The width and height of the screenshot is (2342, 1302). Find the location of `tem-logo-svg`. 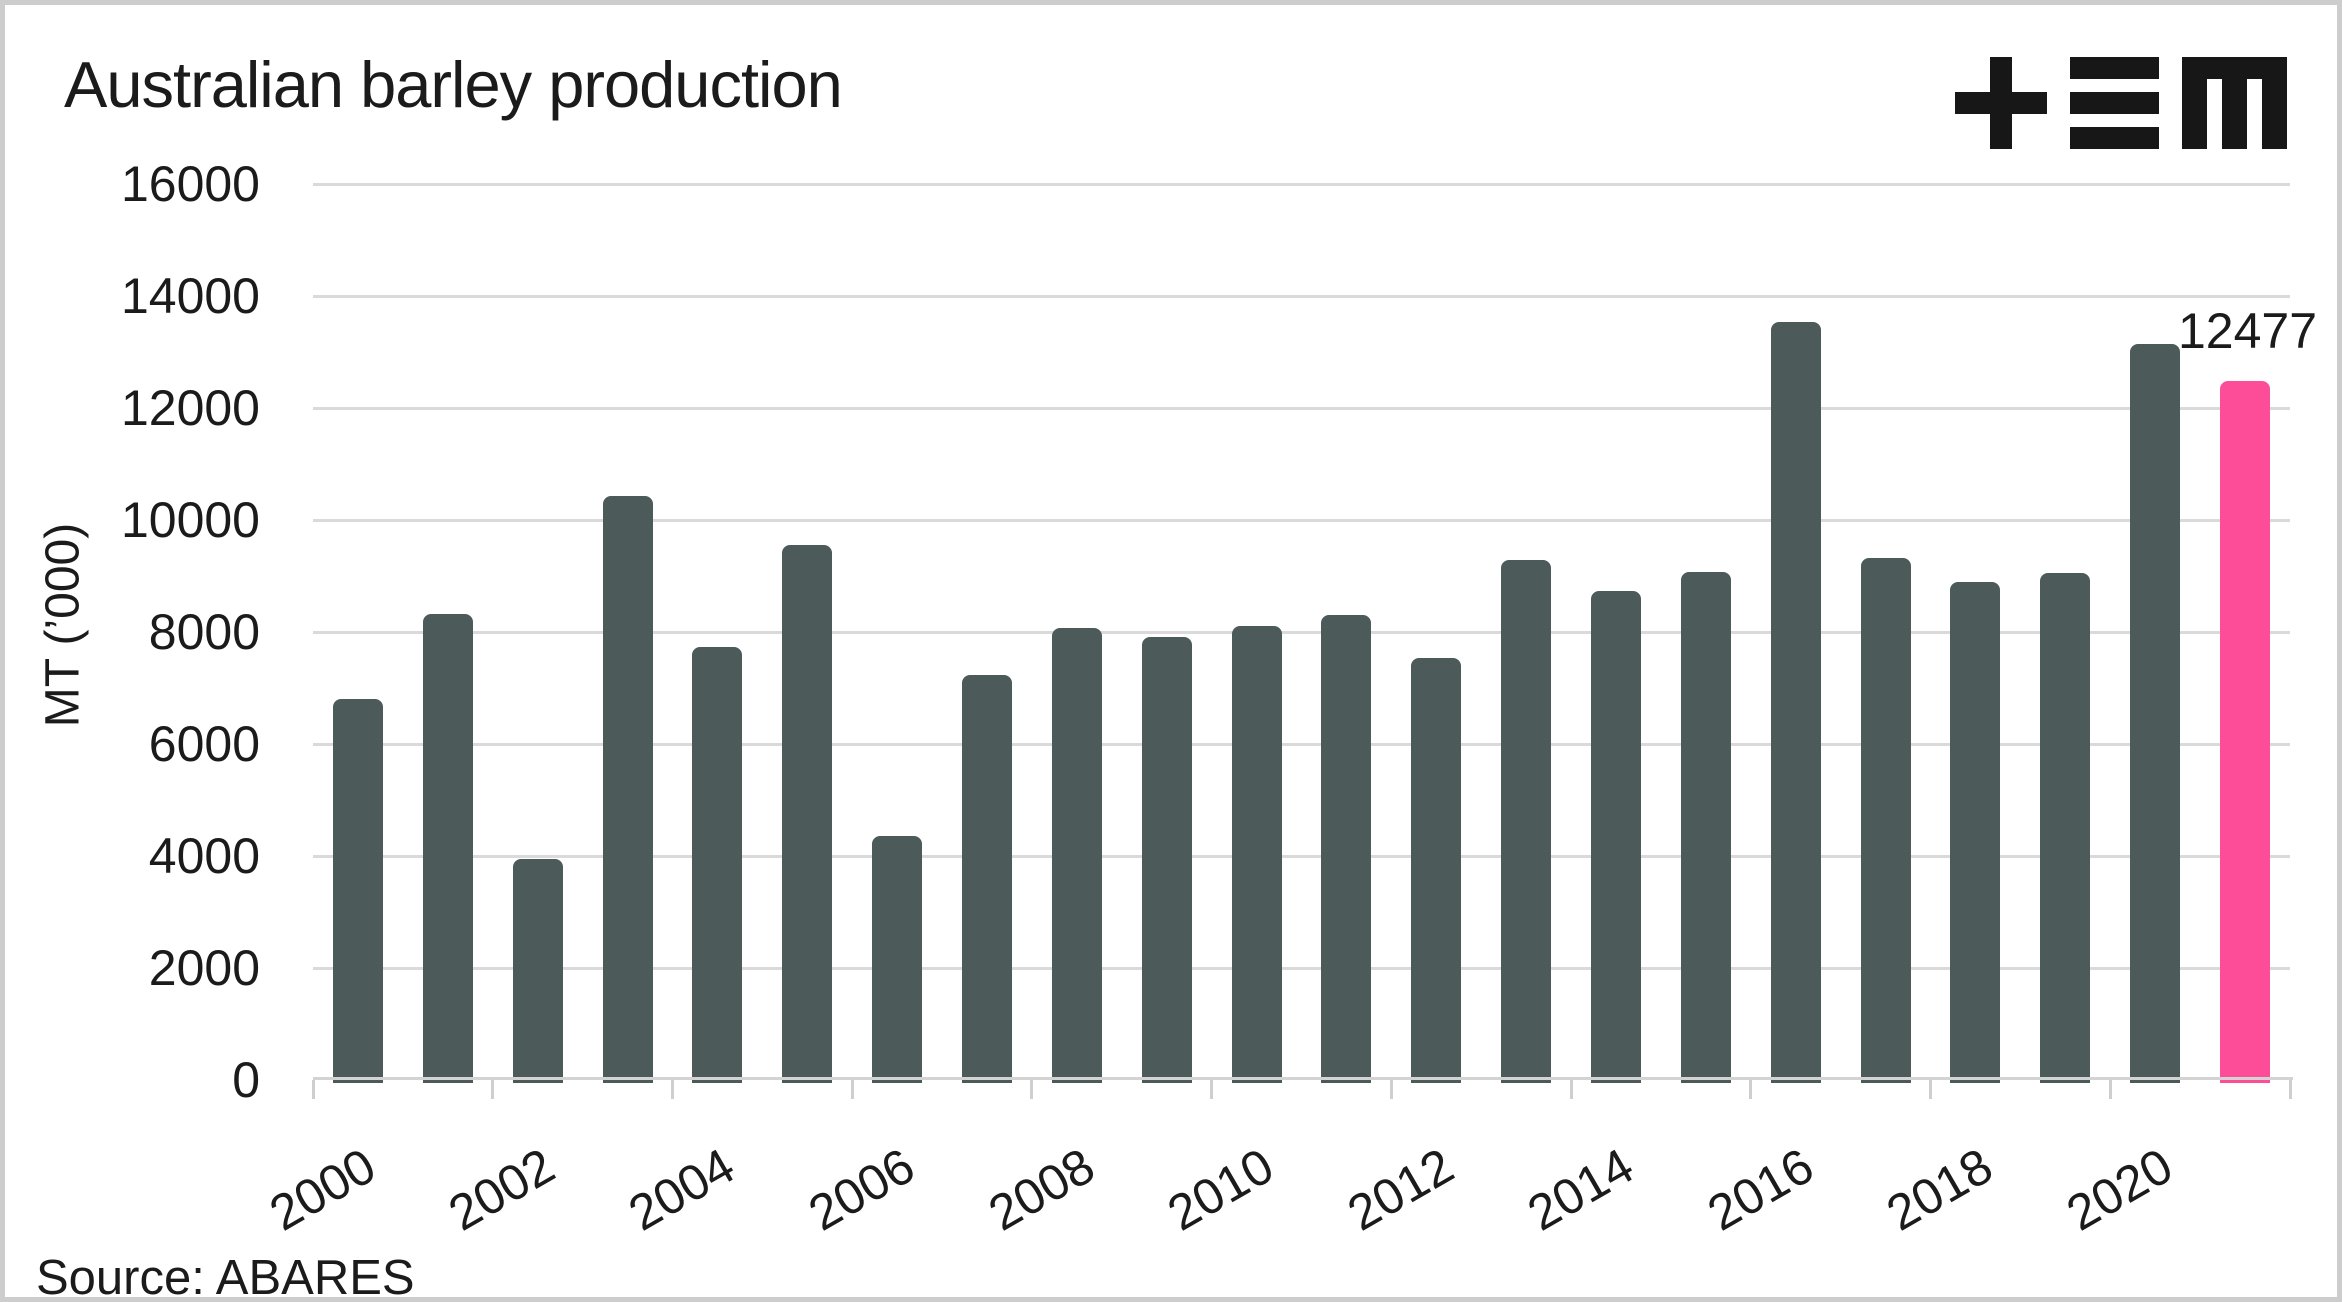

tem-logo-svg is located at coordinates (2121, 103).